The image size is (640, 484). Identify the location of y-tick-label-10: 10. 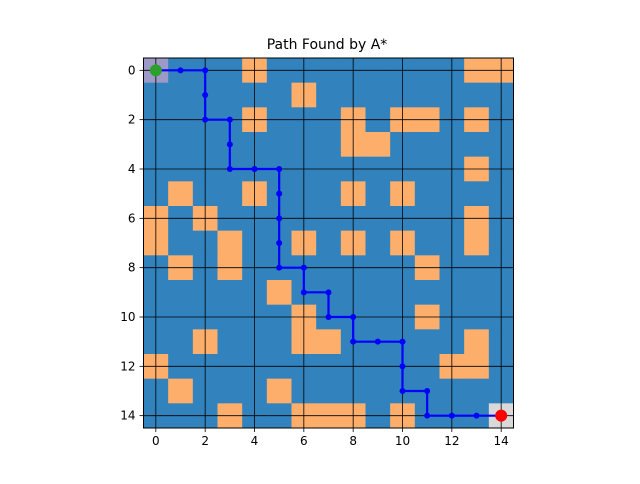
(127, 317).